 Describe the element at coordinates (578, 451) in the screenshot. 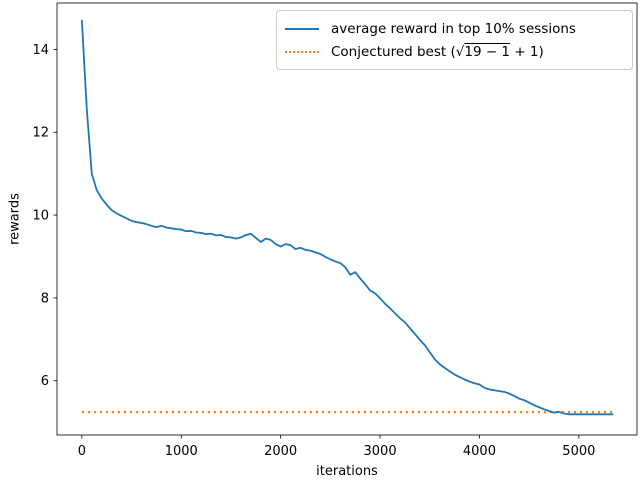

I see `x-tick-label: 5000` at that location.